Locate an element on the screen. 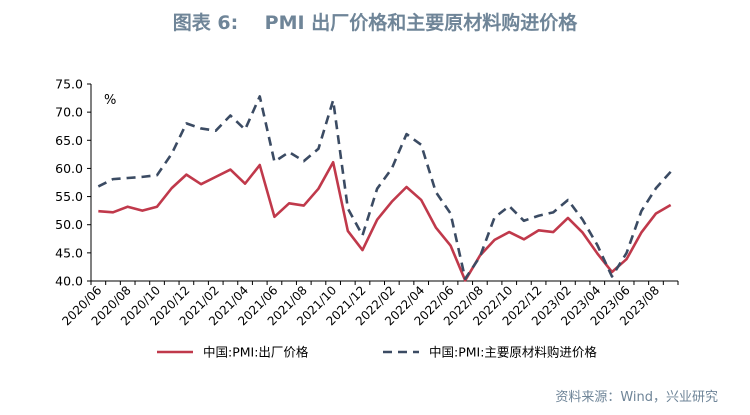 The height and width of the screenshot is (415, 750). chart-legend: 中国:PMI:出厂价格 中国:PMI:主要原材料购进价格 is located at coordinates (377, 352).